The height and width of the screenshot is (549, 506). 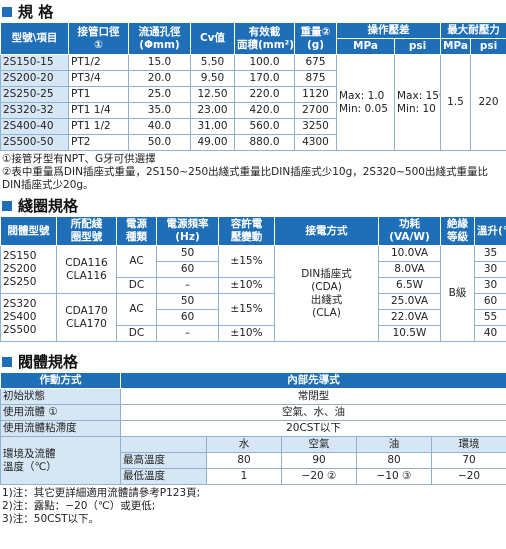 I want to click on header-cell: 最大耐壓力, so click(x=473, y=31).